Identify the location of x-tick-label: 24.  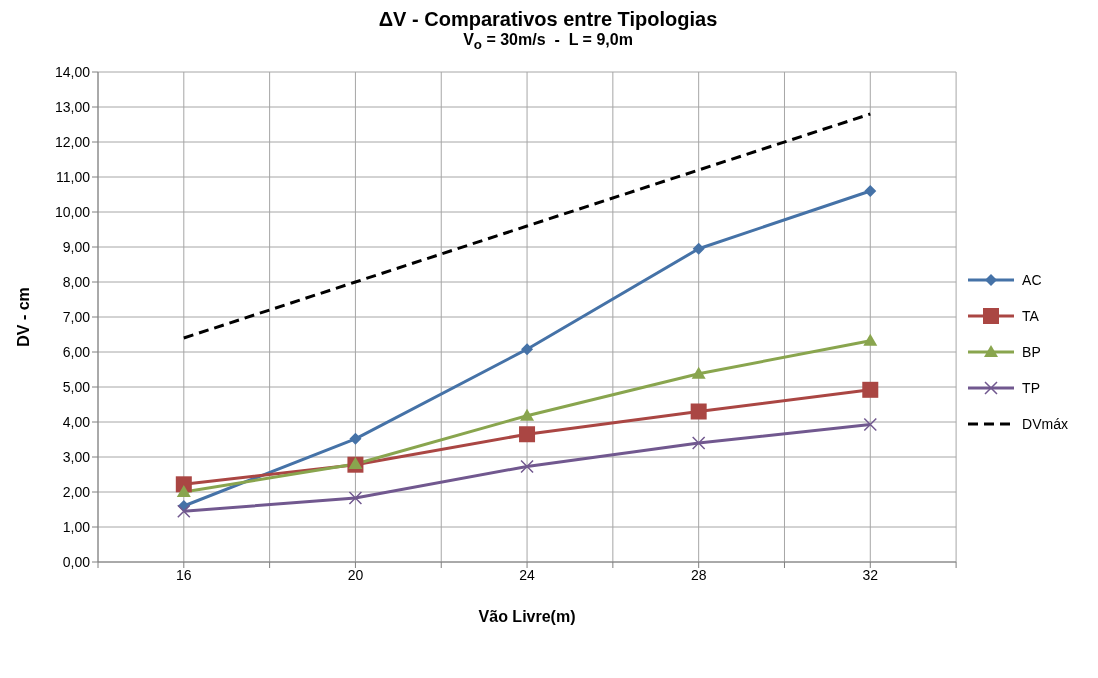
(527, 575).